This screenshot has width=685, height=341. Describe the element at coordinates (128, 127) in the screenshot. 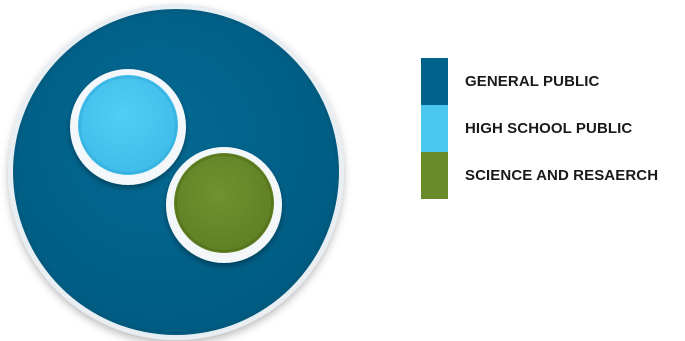

I see `high-school-public-circle` at that location.